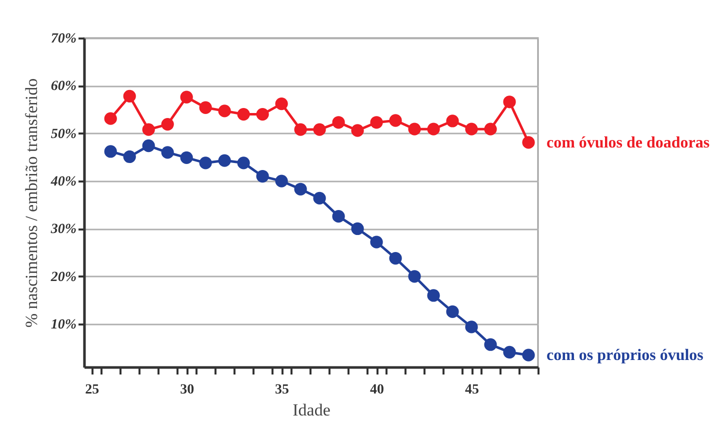 The height and width of the screenshot is (432, 726). I want to click on y-axis-title: % nascimentos / embrião transferido, so click(31, 203).